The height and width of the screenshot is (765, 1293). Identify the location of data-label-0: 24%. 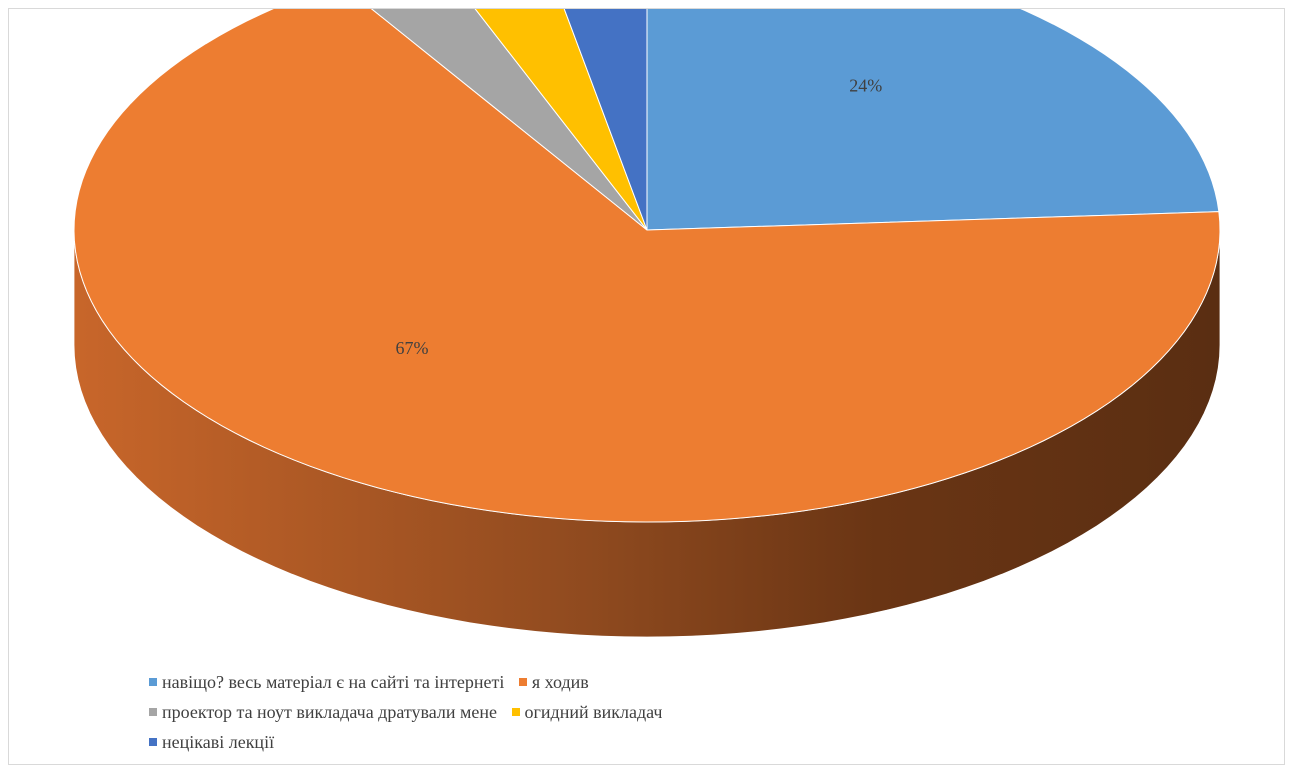
(865, 85).